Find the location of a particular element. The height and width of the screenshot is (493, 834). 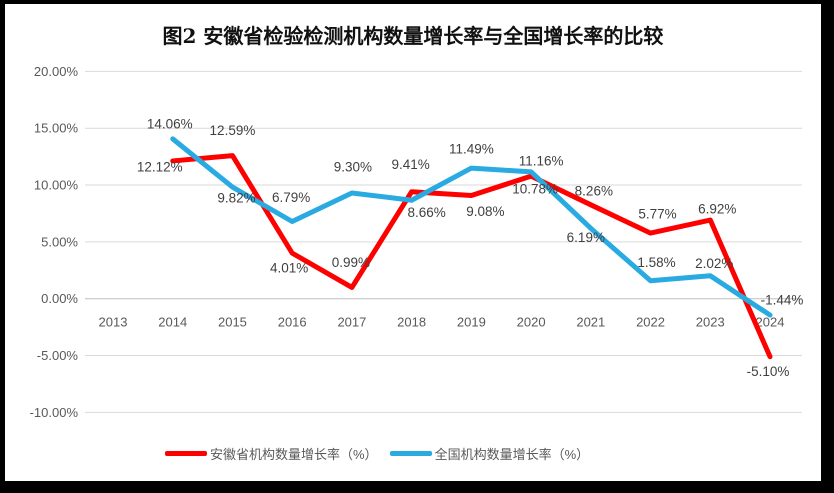

legend-label-anhui: 安徽省机构数量增长率（%） is located at coordinates (294, 454).